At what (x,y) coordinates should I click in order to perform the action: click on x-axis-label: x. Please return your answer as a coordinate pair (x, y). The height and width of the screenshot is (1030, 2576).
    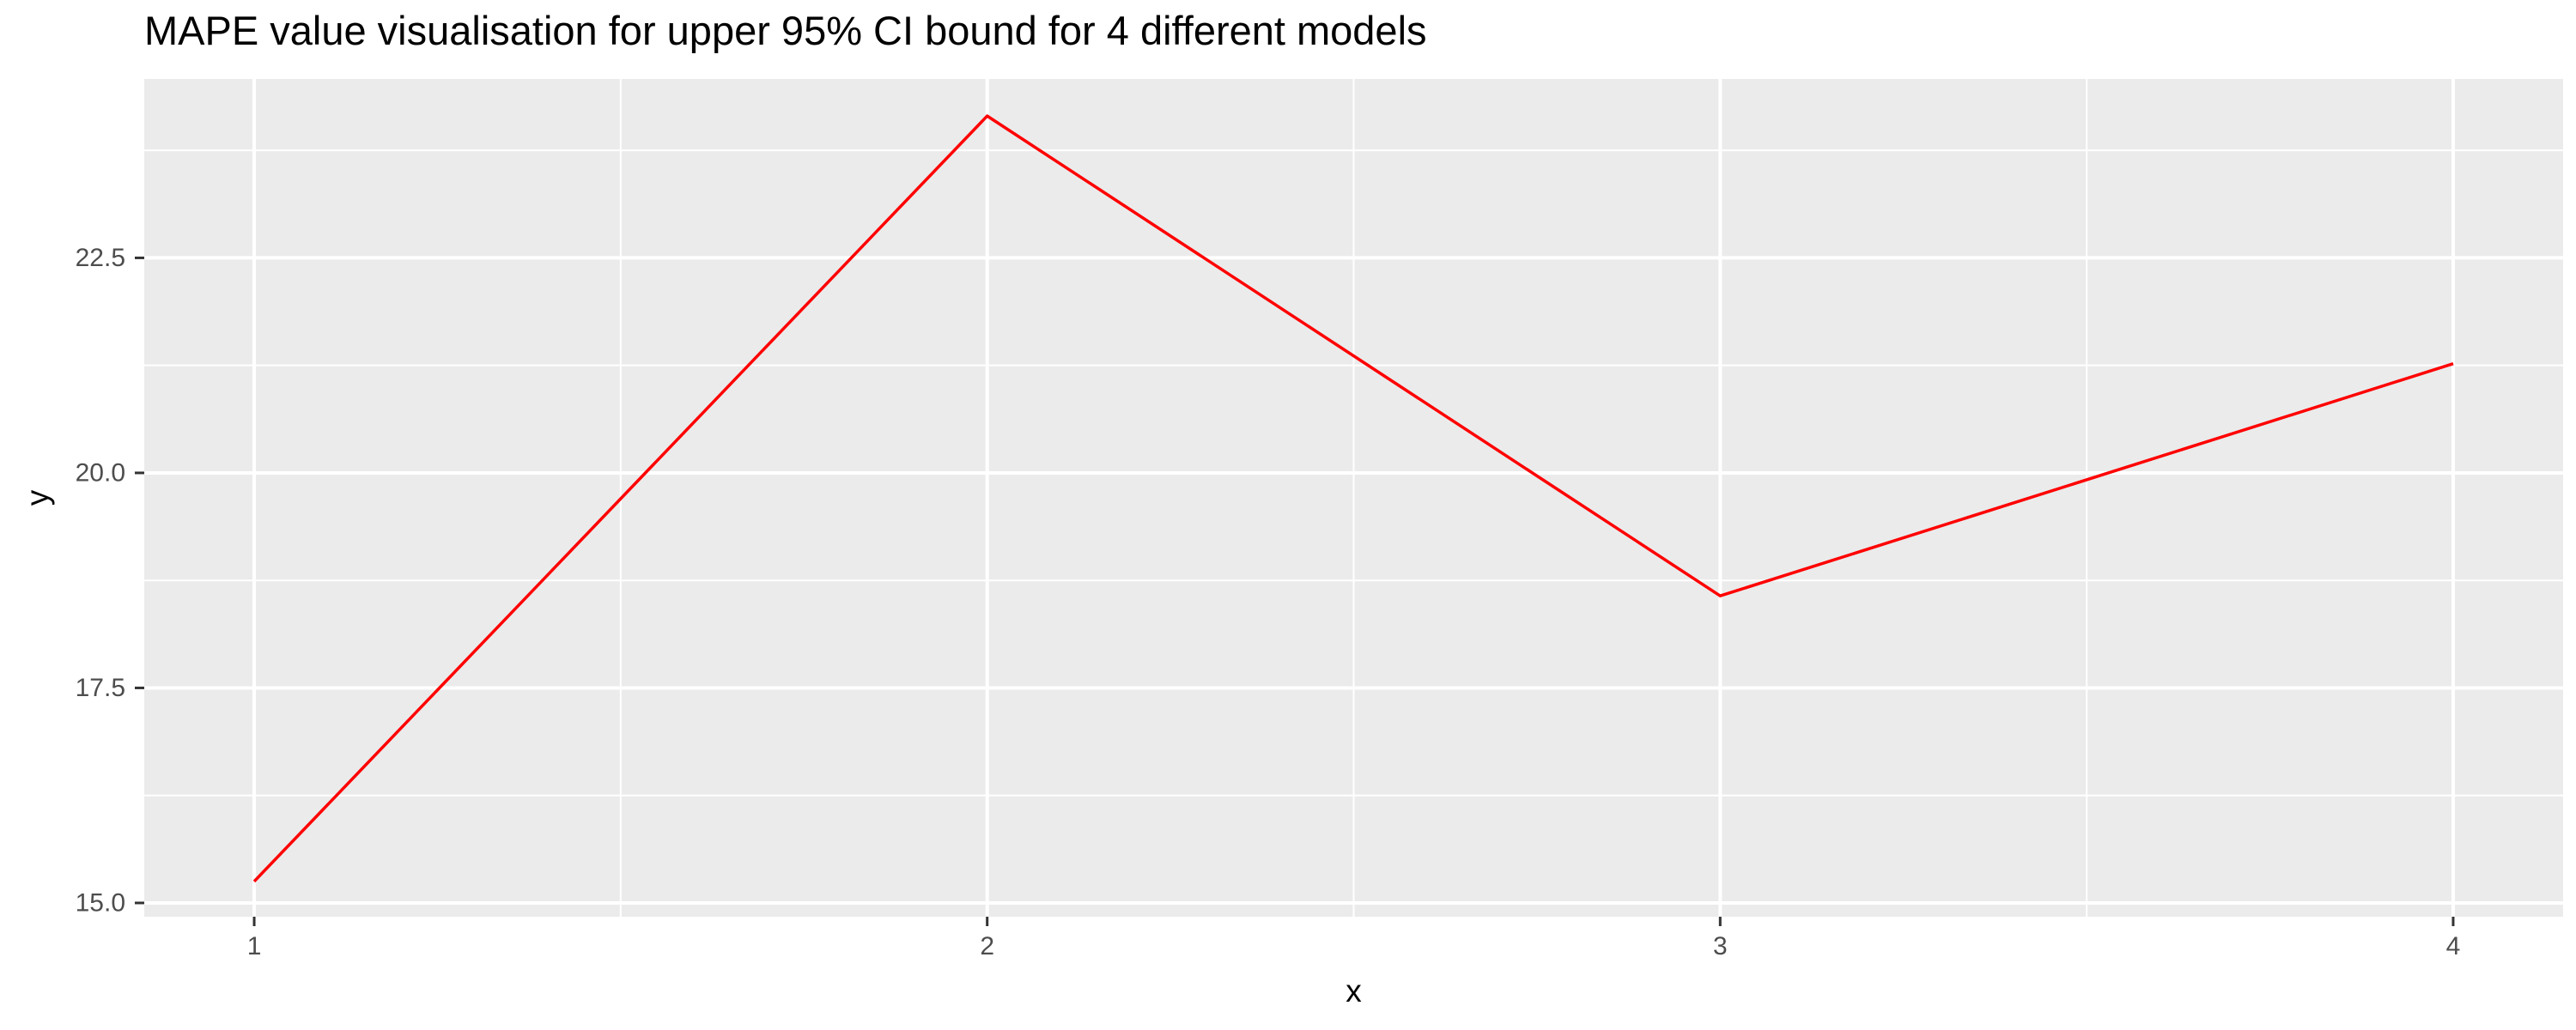
    Looking at the image, I should click on (1354, 991).